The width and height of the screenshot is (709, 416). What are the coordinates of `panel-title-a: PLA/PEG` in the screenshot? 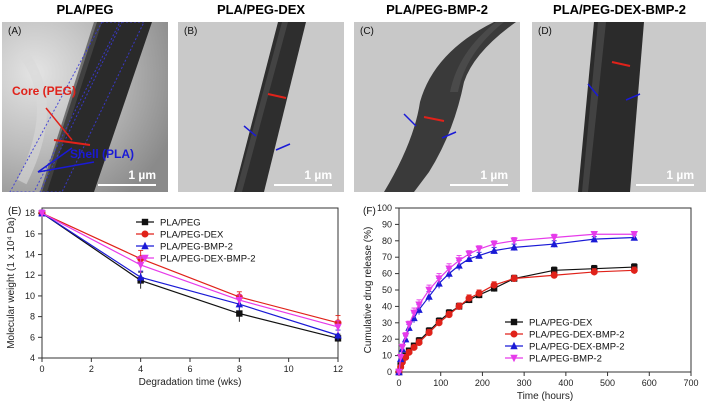 It's located at (85, 9).